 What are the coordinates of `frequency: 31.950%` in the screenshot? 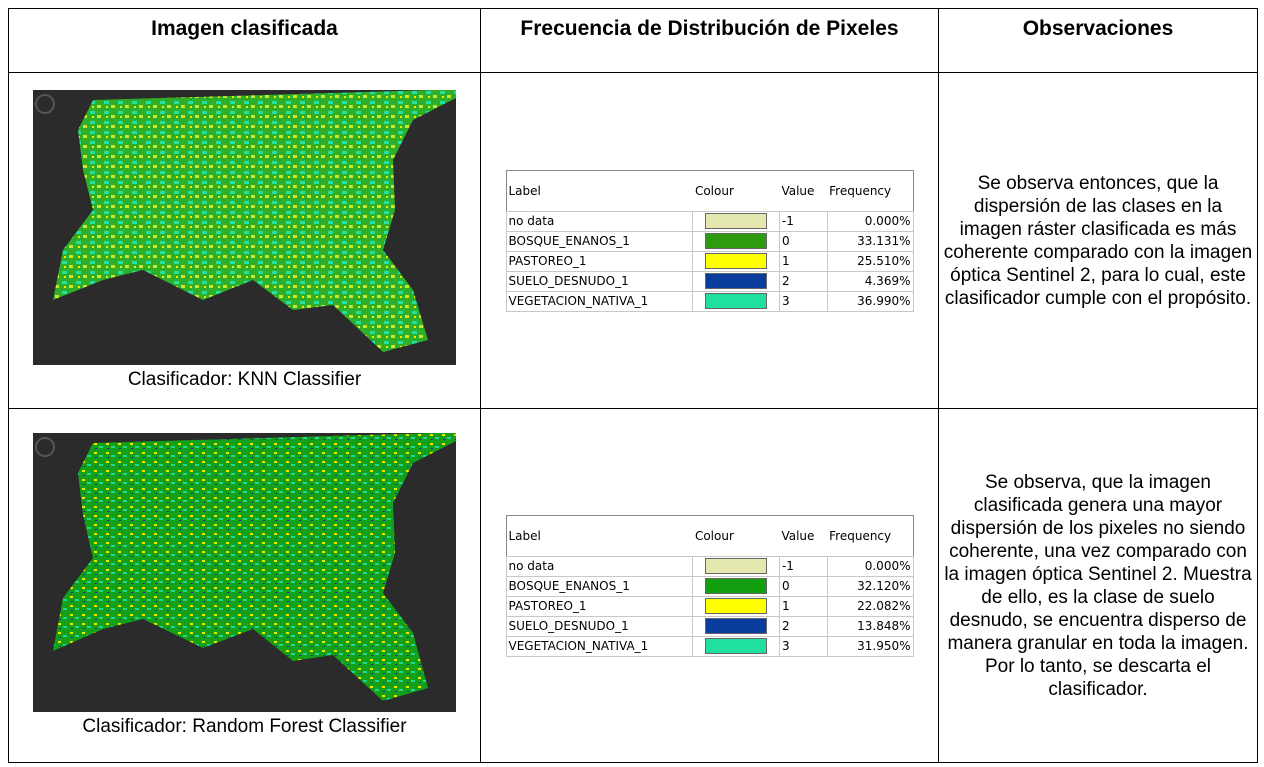 It's located at (870, 646).